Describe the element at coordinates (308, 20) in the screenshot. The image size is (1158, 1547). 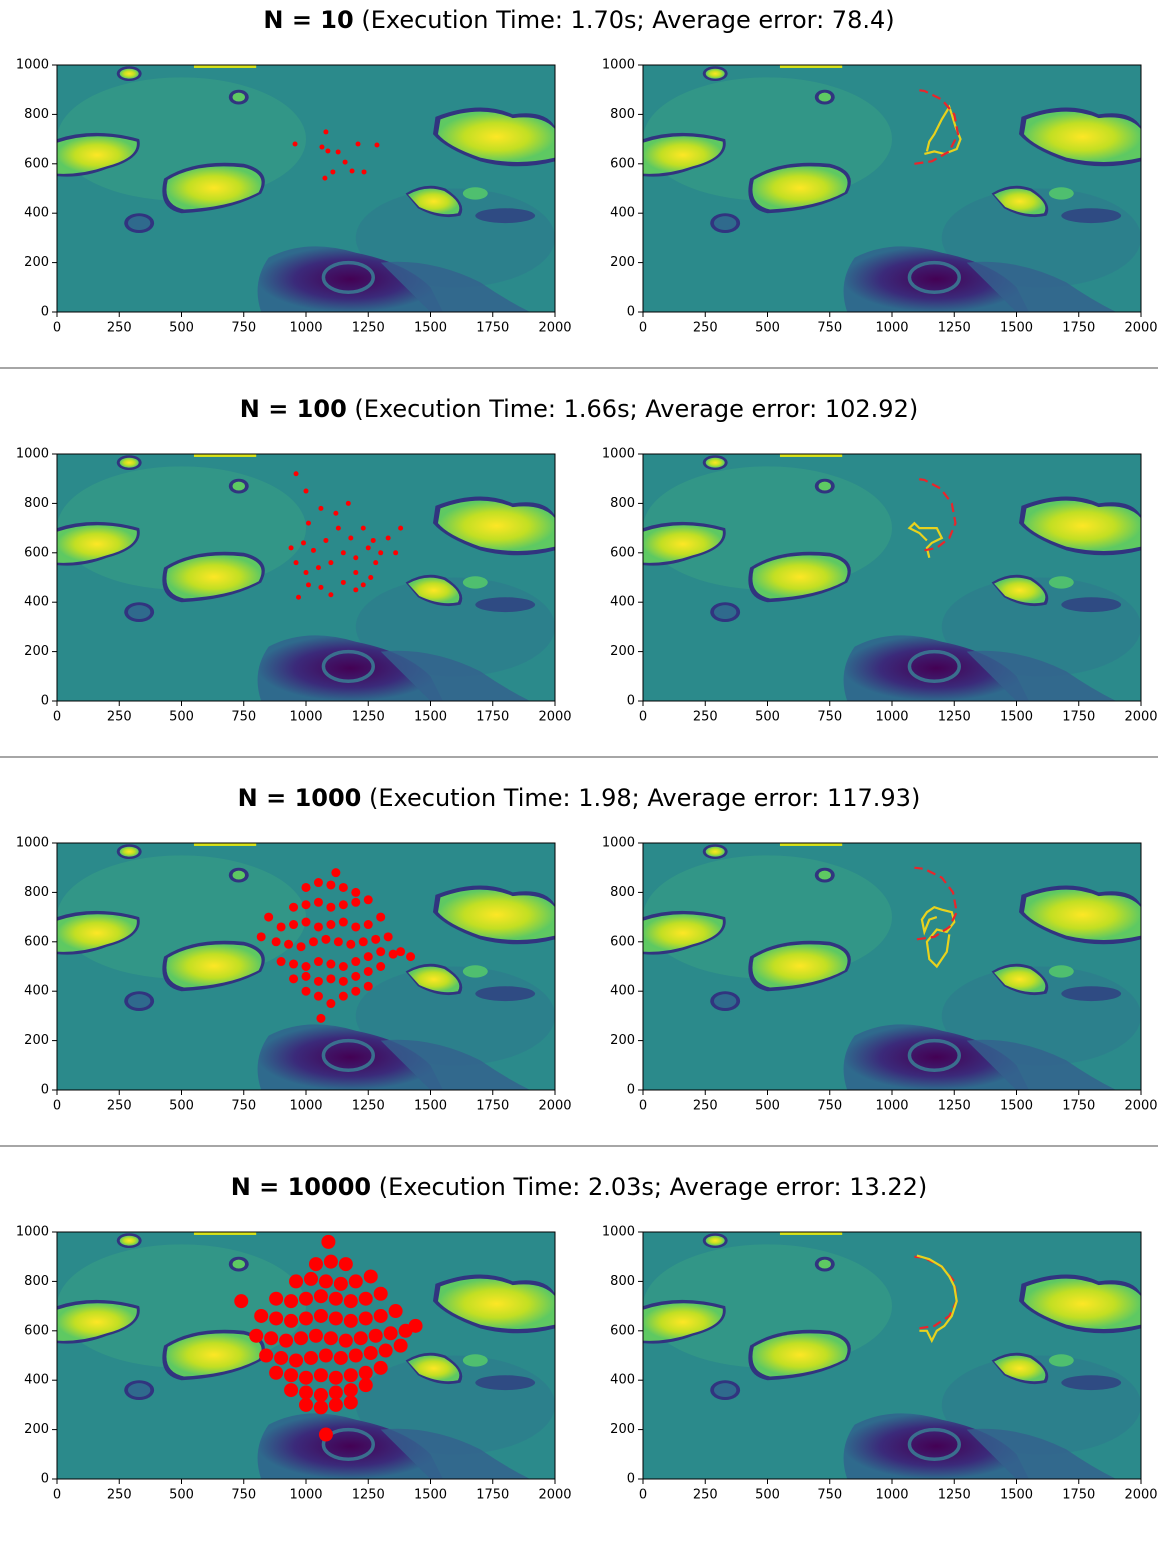
I see `row-title-bold: N = 10` at that location.